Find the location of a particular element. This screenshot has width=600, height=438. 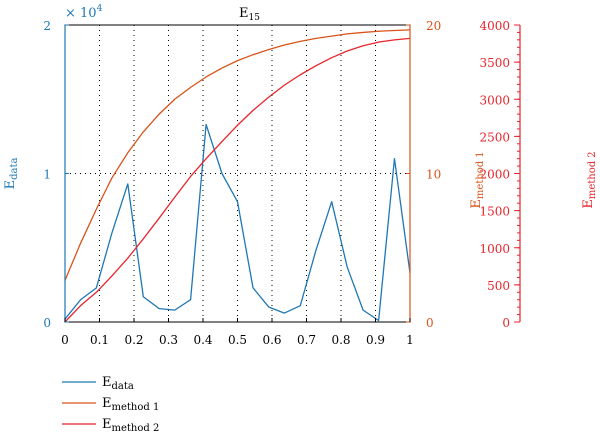

legend-label-method-1: Emethod 1 is located at coordinates (130, 404).